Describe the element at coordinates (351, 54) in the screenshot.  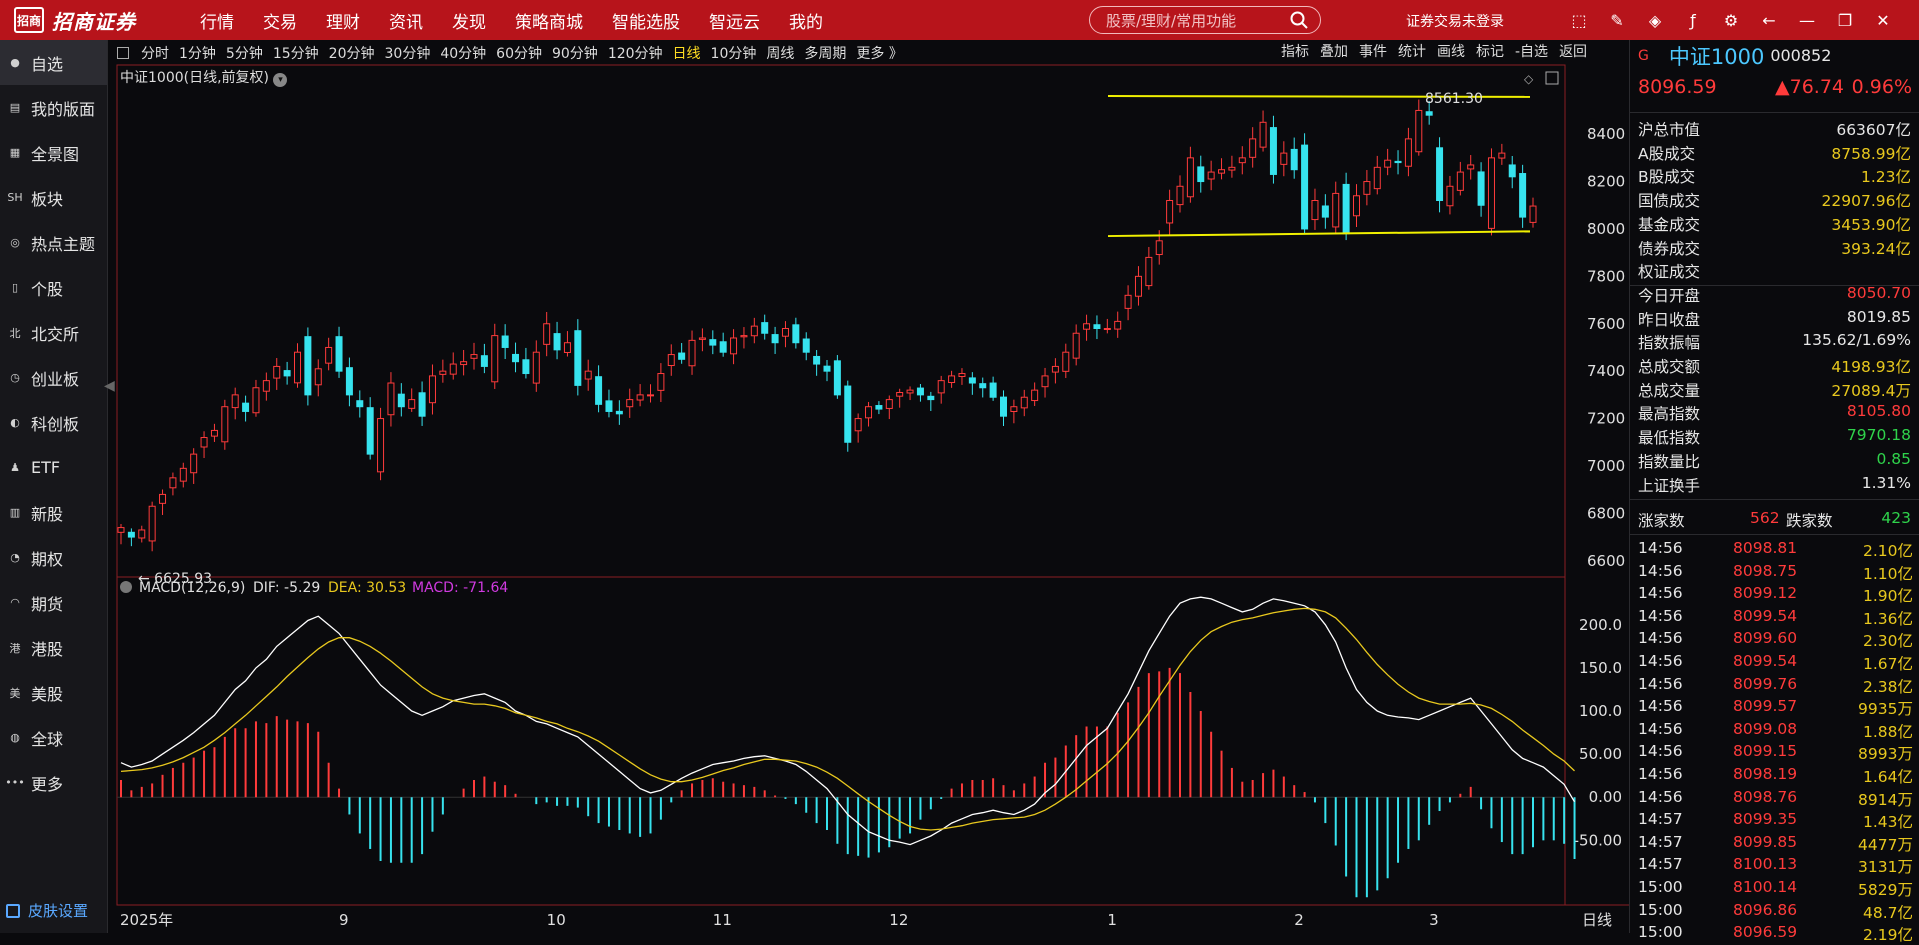
I see `period-4: 20分钟` at that location.